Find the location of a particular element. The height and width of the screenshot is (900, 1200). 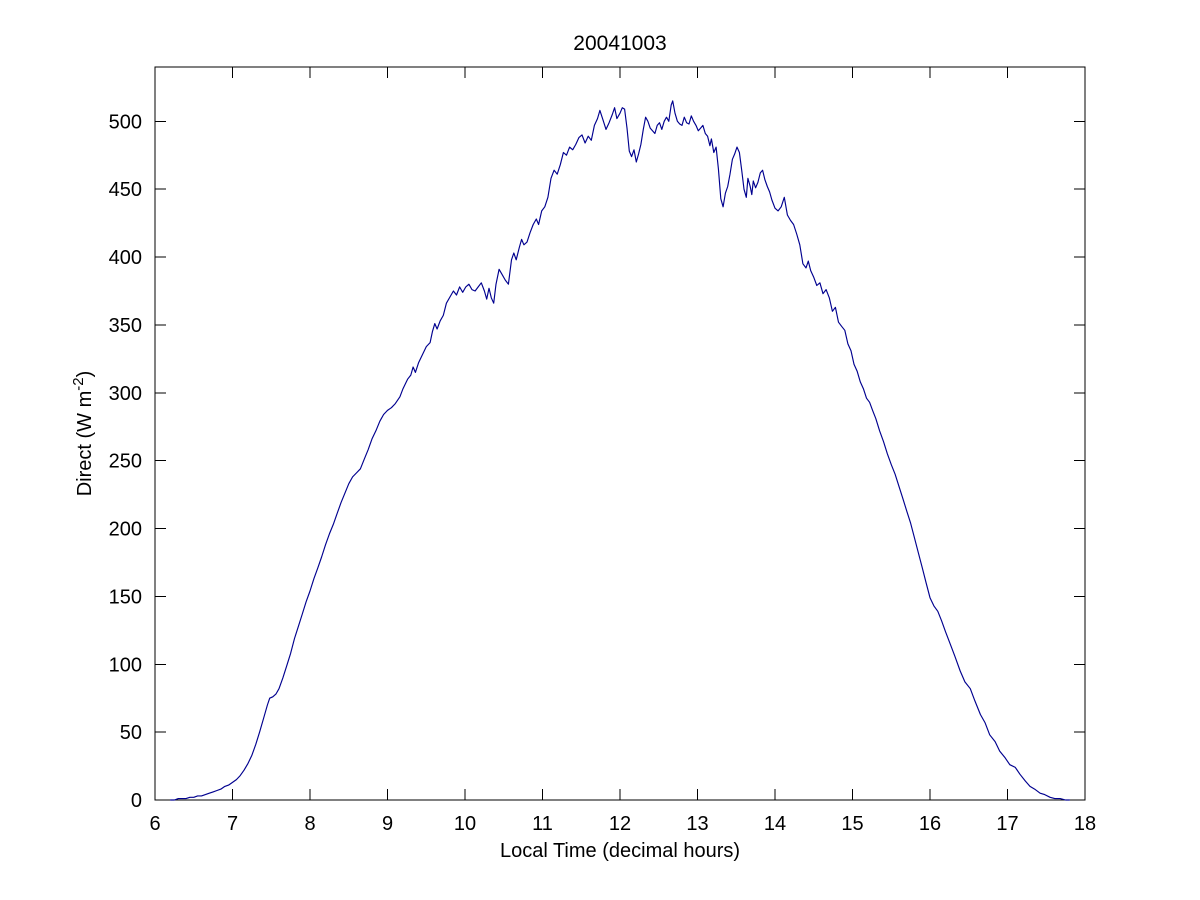

y-tick-label: 50 is located at coordinates (131, 733).